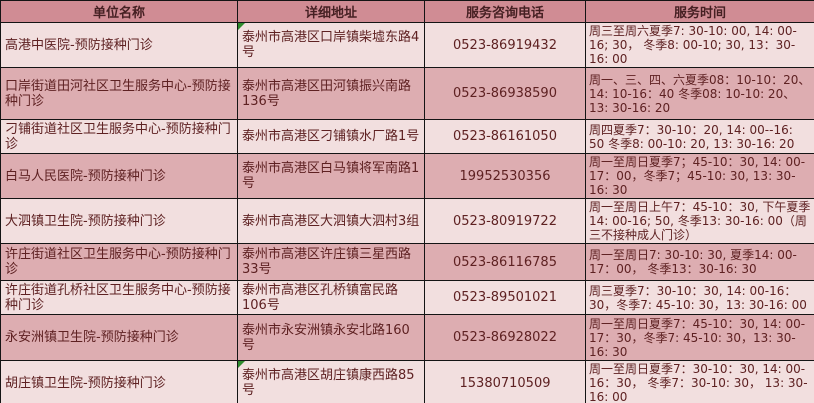 The width and height of the screenshot is (814, 403). Describe the element at coordinates (119, 45) in the screenshot. I see `unit-name-cell: 高港中医院-预防接种门诊` at that location.